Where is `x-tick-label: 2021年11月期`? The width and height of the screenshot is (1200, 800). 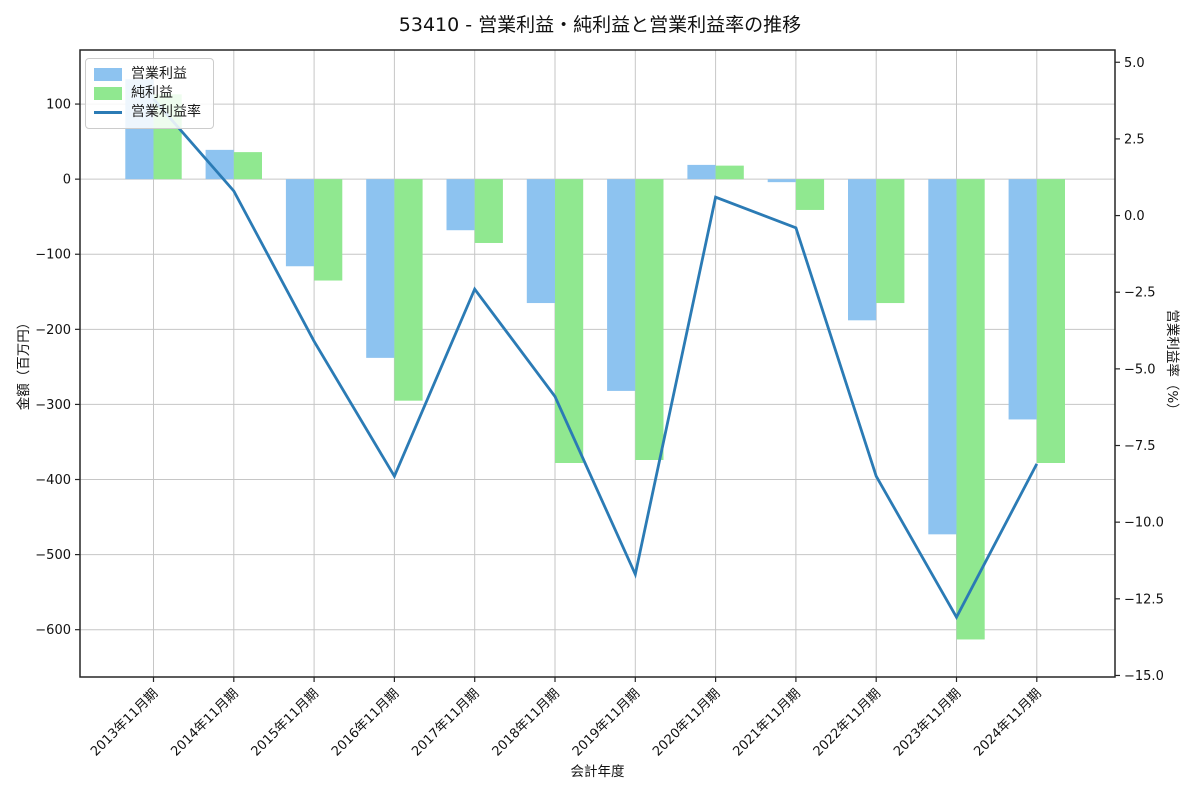
x-tick-label: 2021年11月期 is located at coordinates (766, 722).